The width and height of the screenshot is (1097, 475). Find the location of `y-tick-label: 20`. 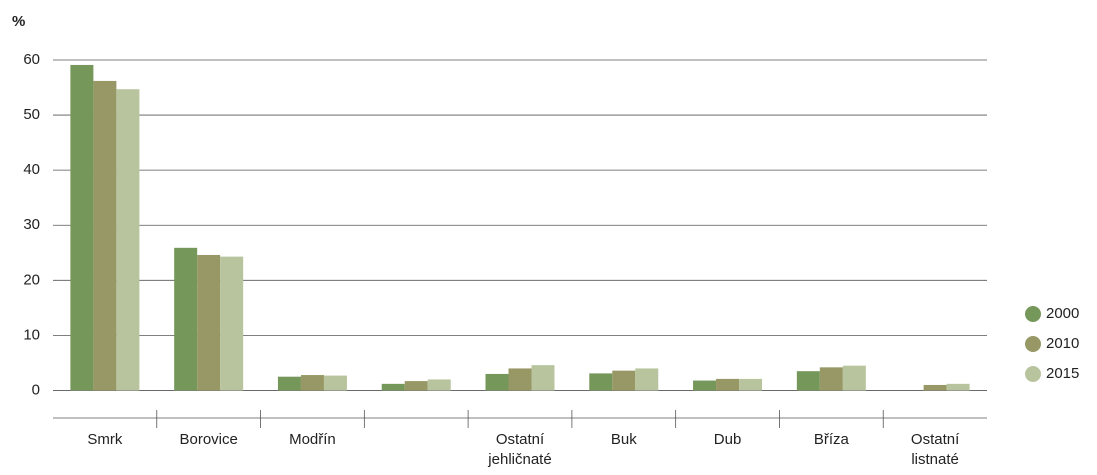

y-tick-label: 20 is located at coordinates (31, 279).